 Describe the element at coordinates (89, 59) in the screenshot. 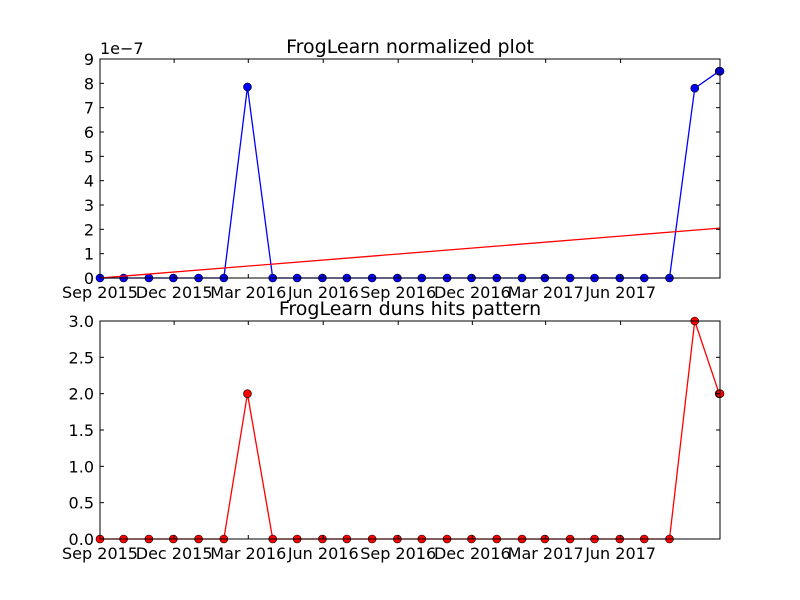

I see `y-tick-label: 9` at that location.